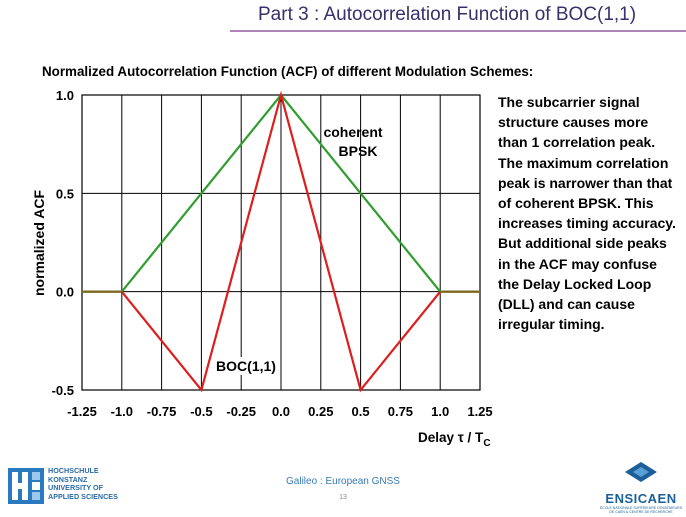 Image resolution: width=686 pixels, height=517 pixels. Describe the element at coordinates (65, 193) in the screenshot. I see `y-tick-label: 0.5` at that location.